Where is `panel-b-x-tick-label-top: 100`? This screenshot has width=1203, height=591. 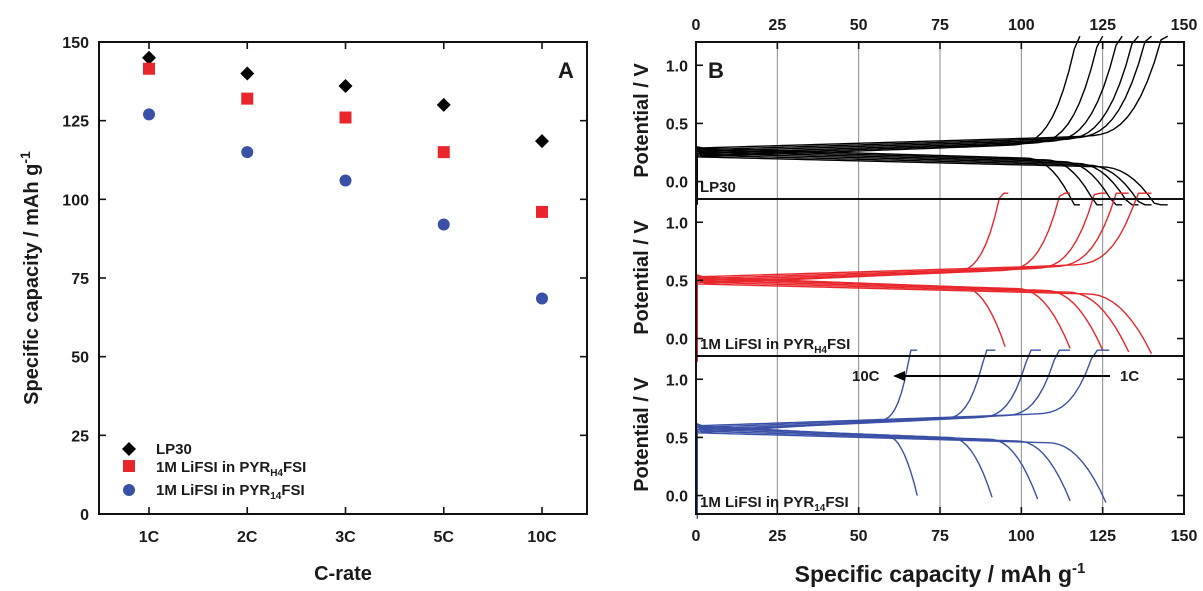 panel-b-x-tick-label-top: 100 is located at coordinates (1021, 25).